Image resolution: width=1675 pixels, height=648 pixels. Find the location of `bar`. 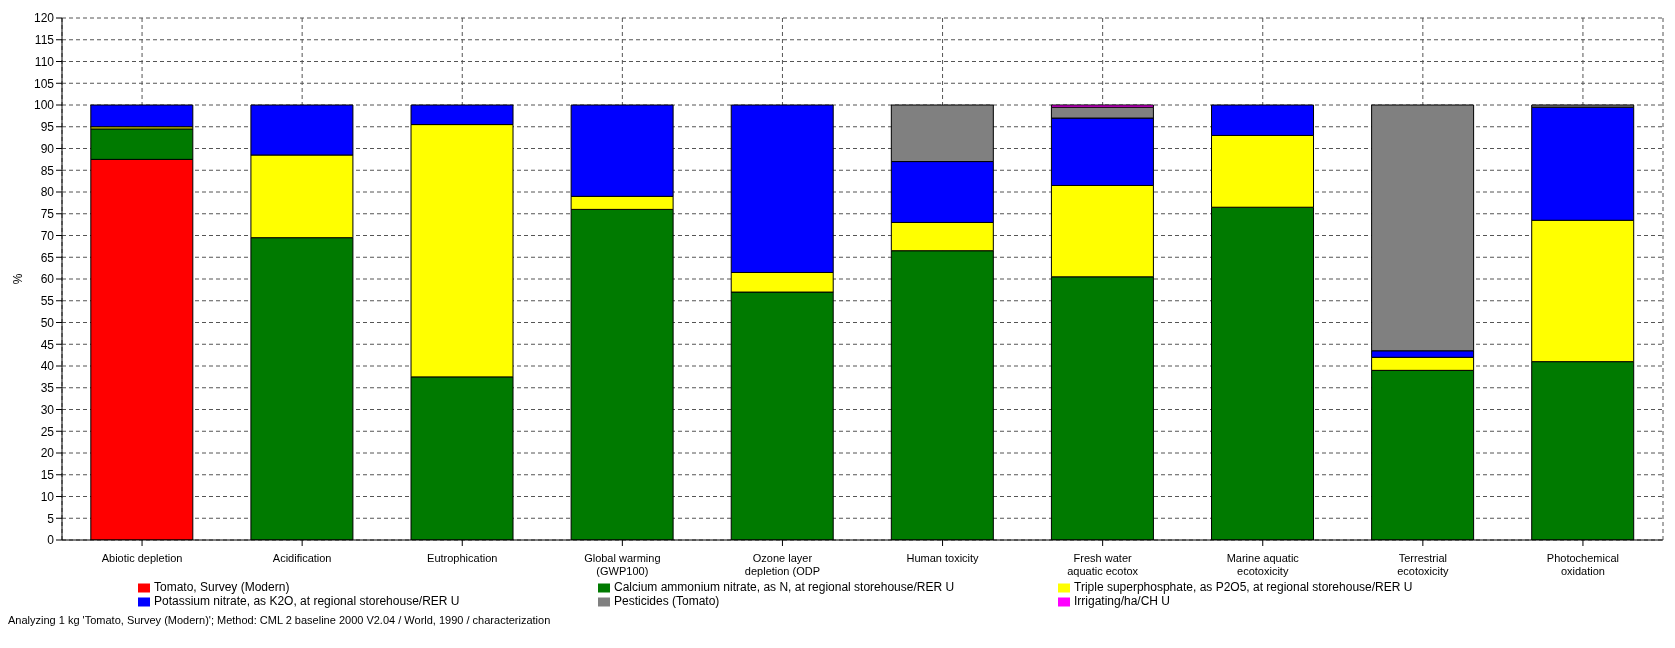

bar is located at coordinates (142, 116).